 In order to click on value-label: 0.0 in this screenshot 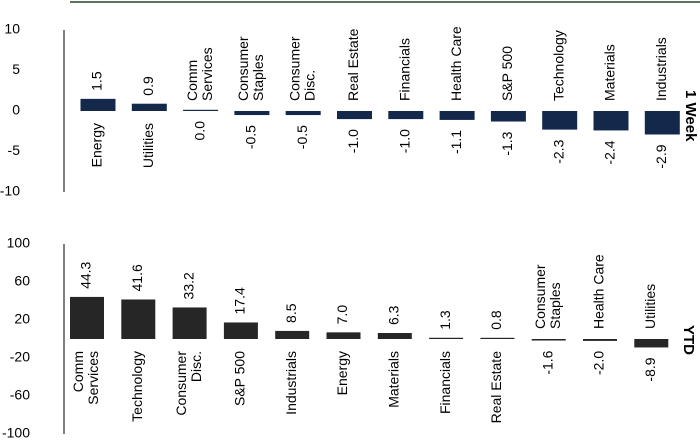, I will do `click(199, 131)`.